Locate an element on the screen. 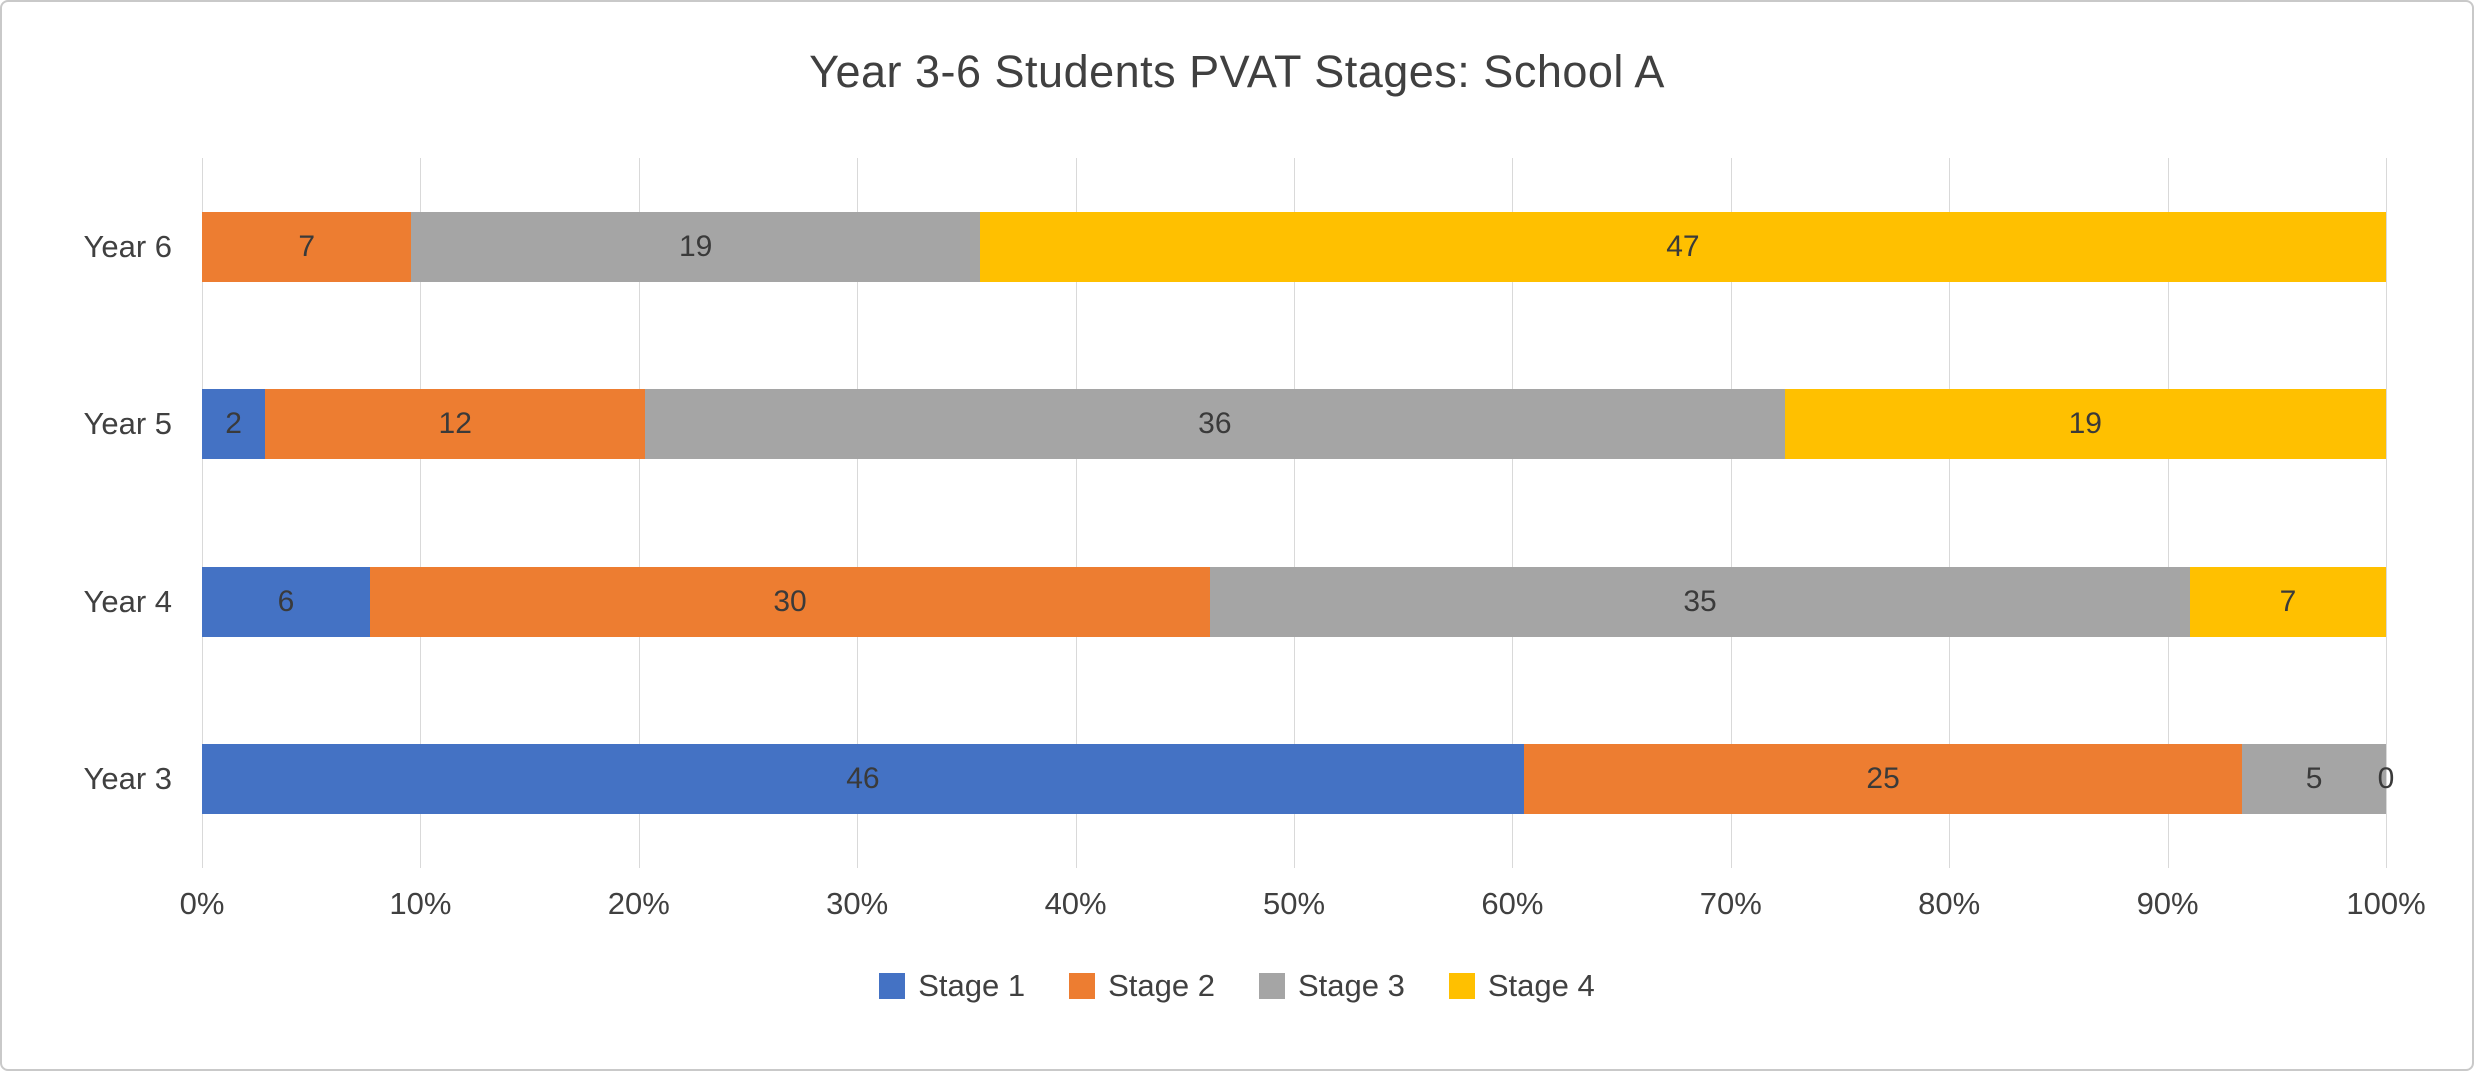  bar-segment-stage-4: 19 is located at coordinates (2085, 424).